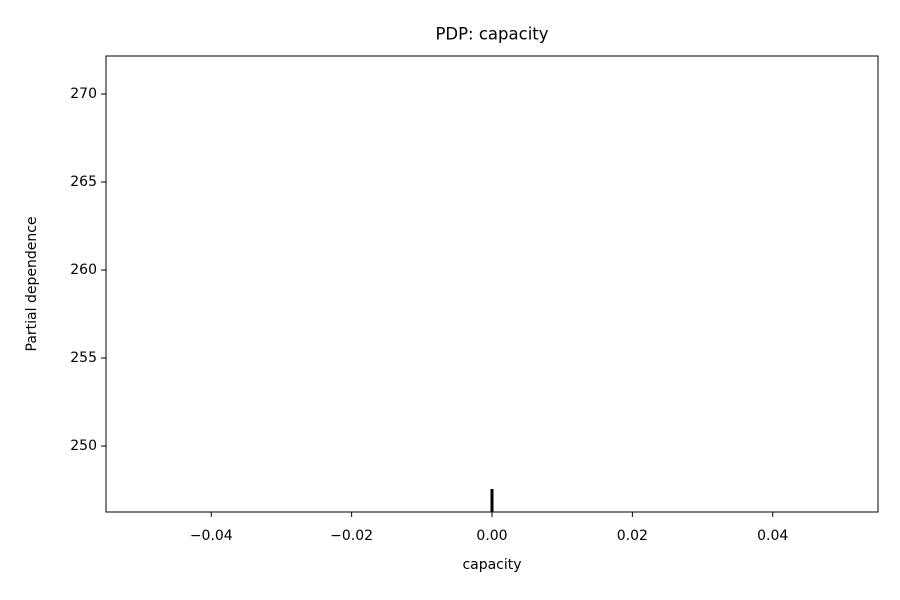  Describe the element at coordinates (83, 358) in the screenshot. I see `y-tick-label: 255` at that location.